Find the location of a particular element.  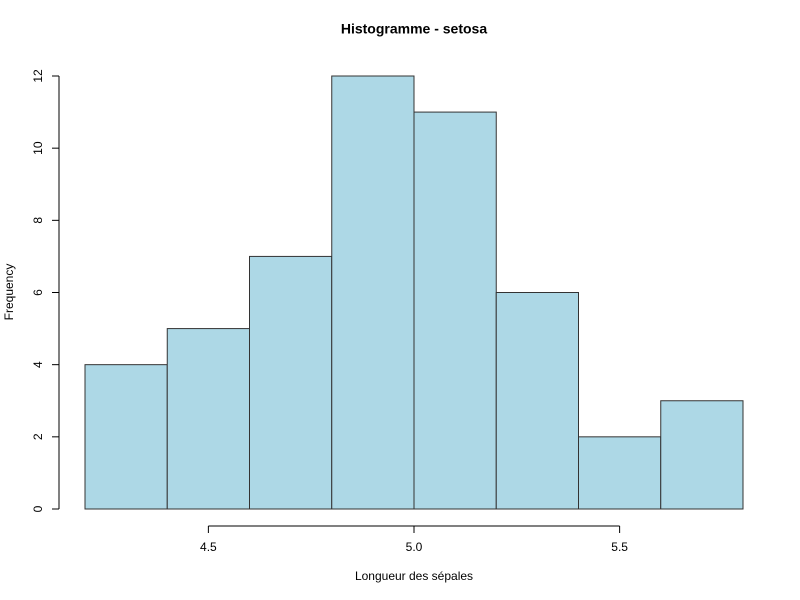

y-tick-label: 0 is located at coordinates (38, 508).